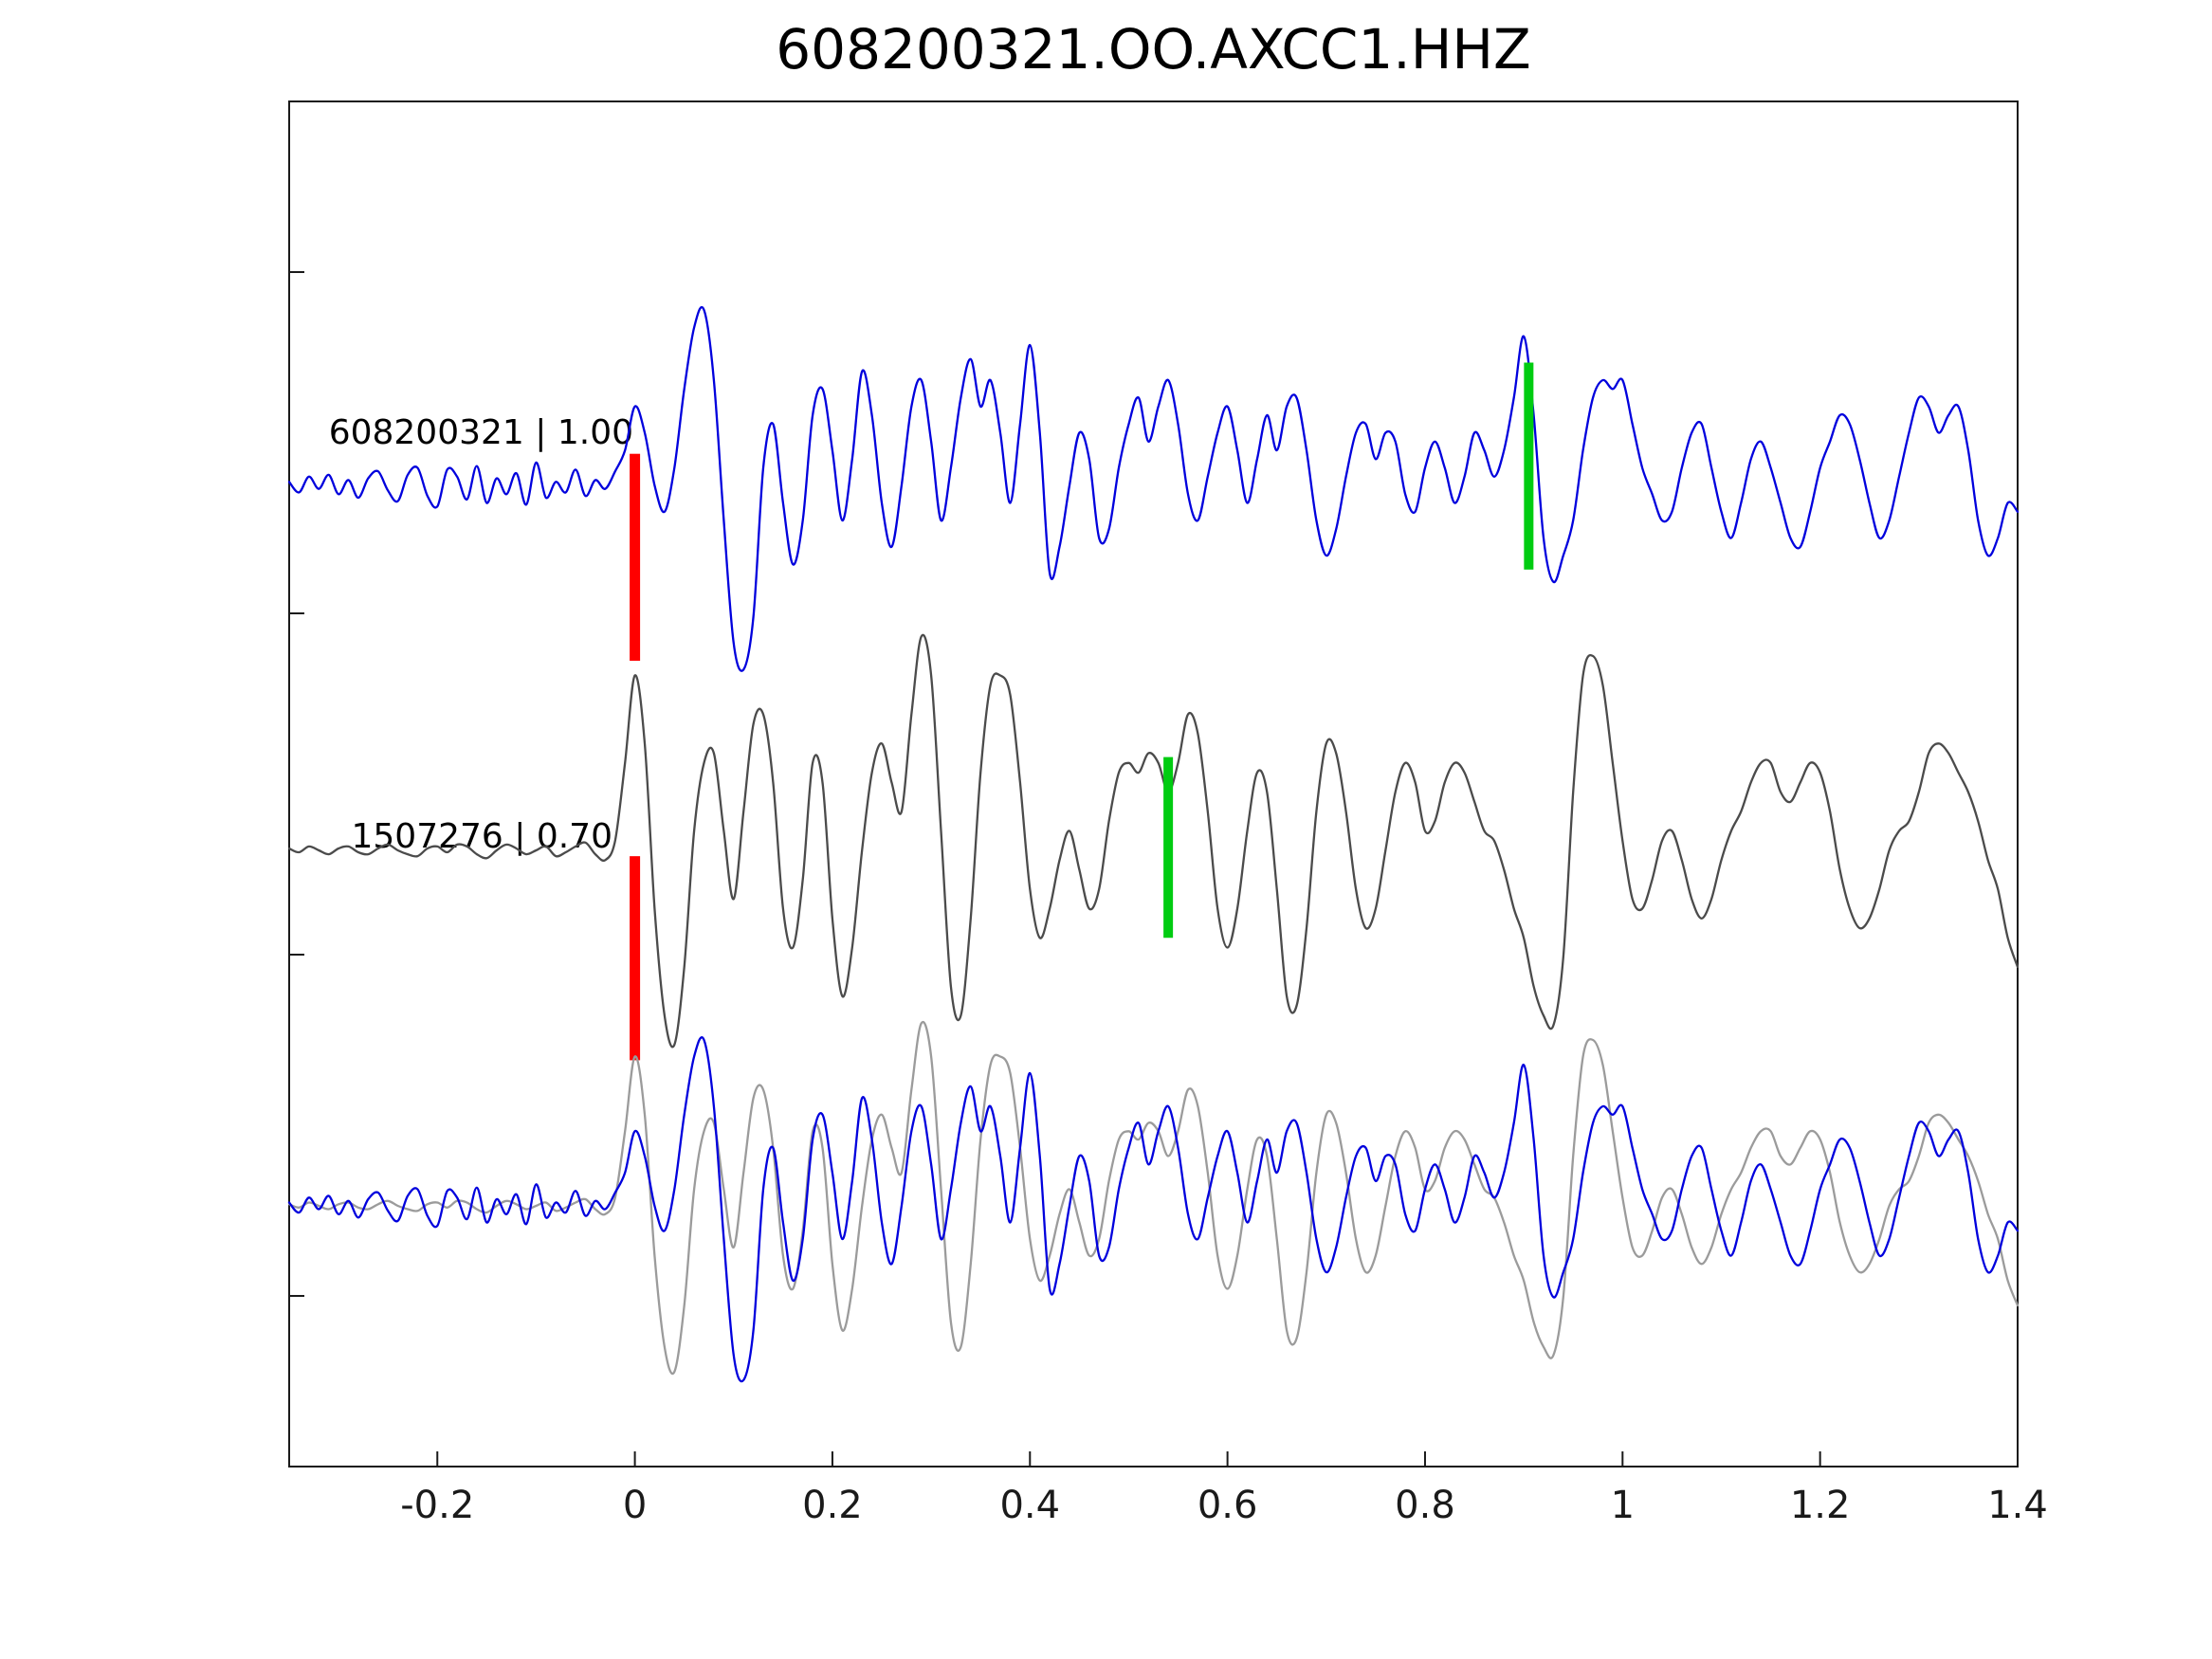 The image size is (2212, 1659). I want to click on plot-title: 608200321.OO.AXCC1.HHZ, so click(1153, 49).